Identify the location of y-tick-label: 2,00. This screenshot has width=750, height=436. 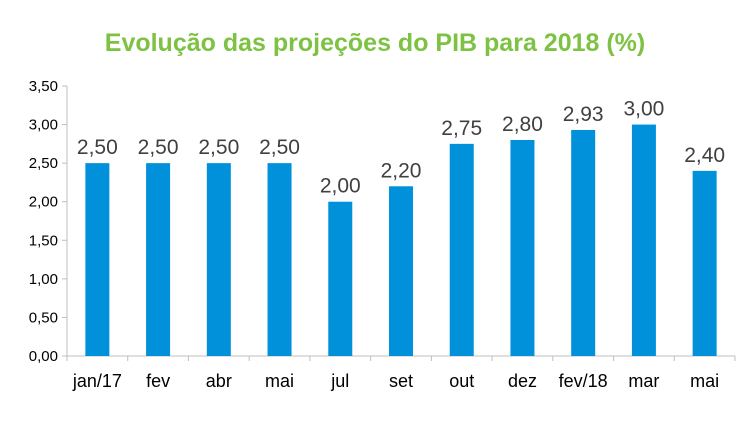
(43, 202).